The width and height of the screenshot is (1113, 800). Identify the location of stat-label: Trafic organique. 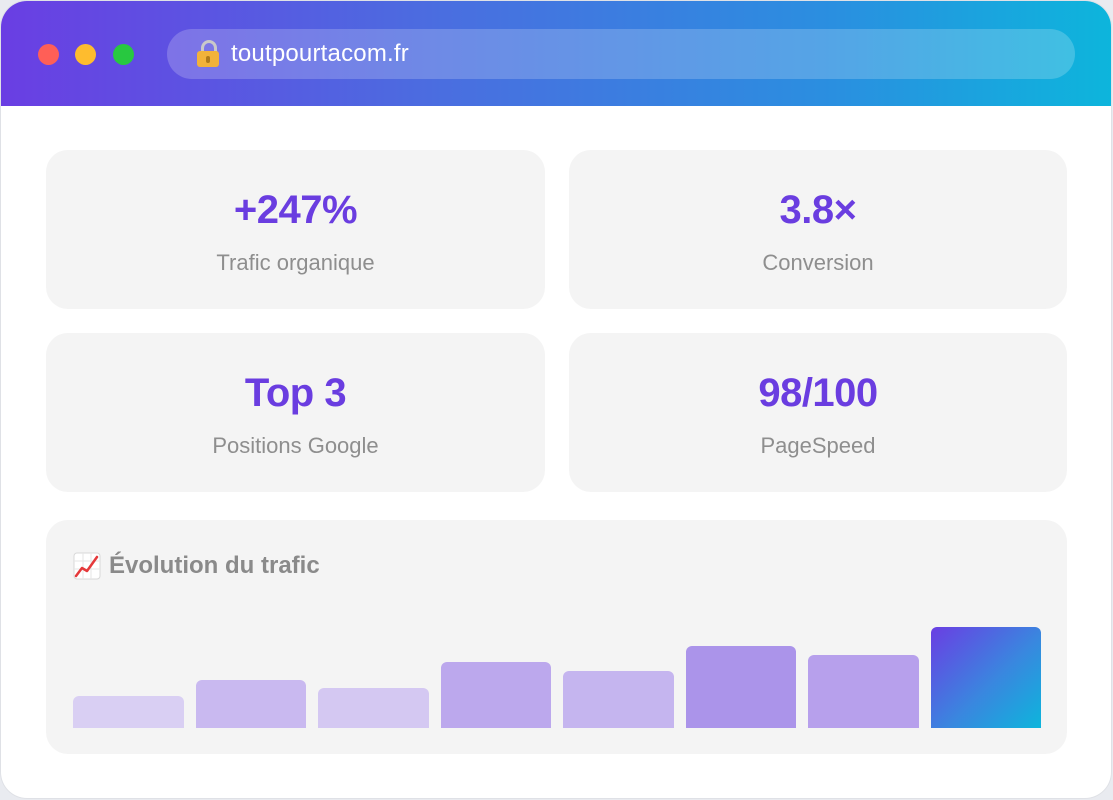
(295, 262).